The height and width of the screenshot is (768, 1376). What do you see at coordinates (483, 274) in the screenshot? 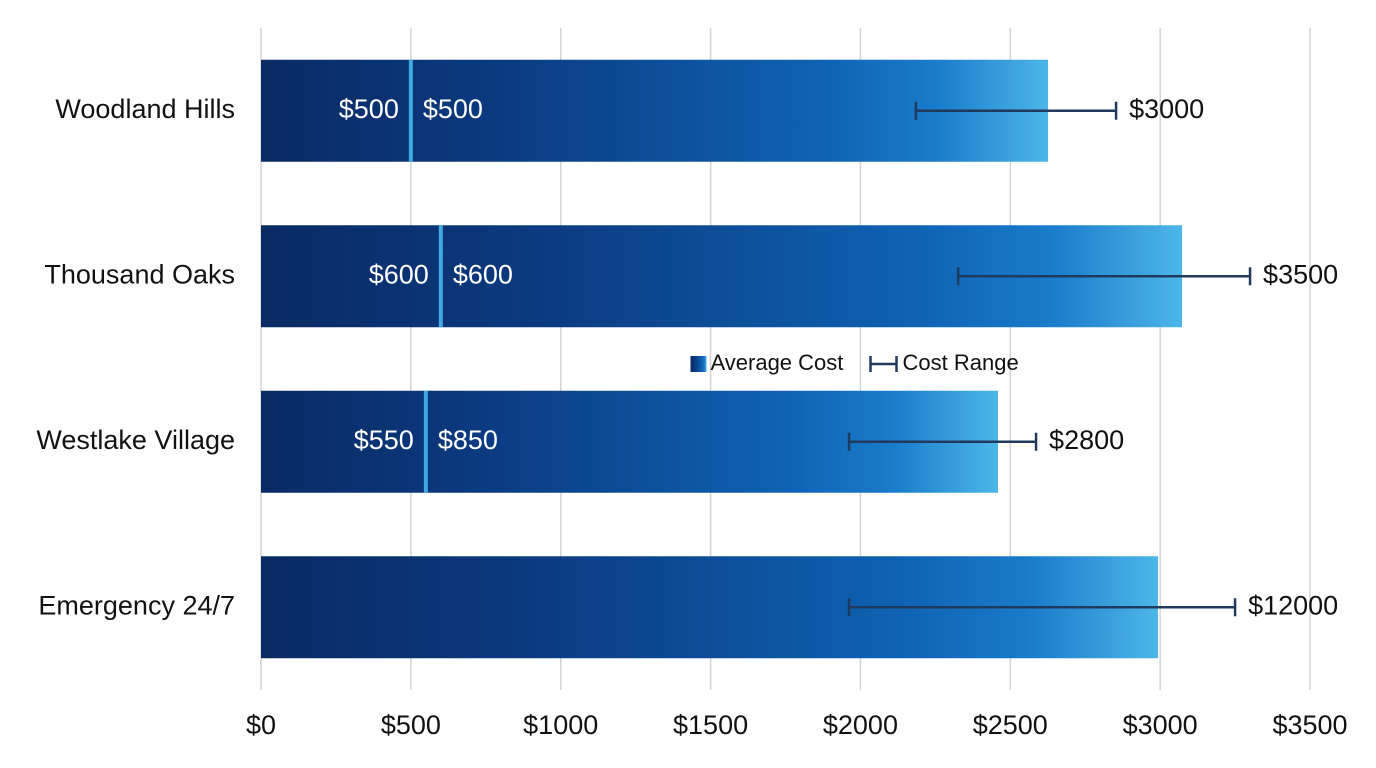
I see `typical-label: $600` at bounding box center [483, 274].